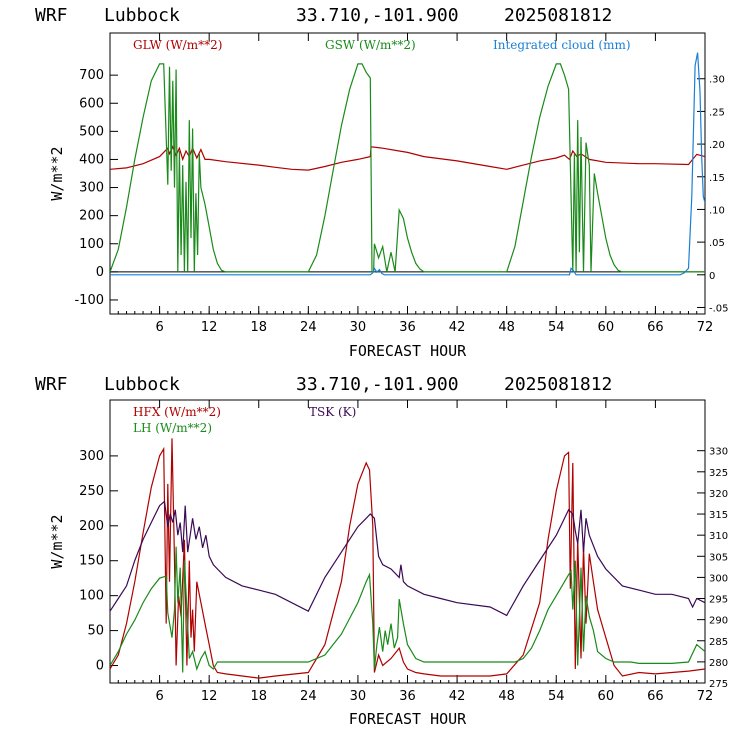 The image size is (740, 740). Describe the element at coordinates (718, 578) in the screenshot. I see `y2-tick-label: 300` at that location.